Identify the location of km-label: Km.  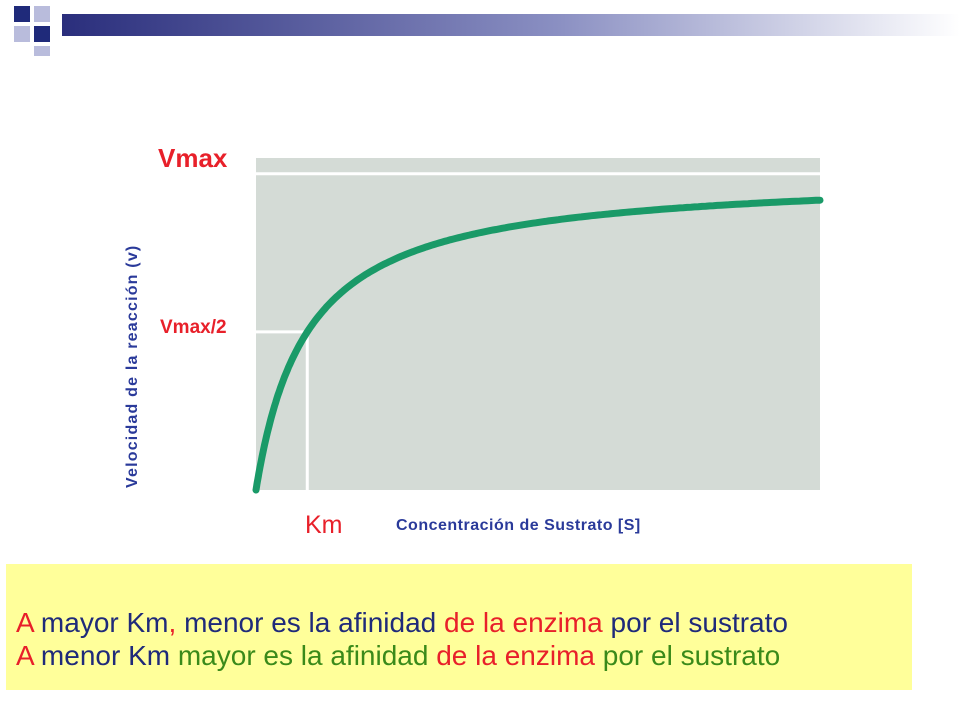
(324, 525).